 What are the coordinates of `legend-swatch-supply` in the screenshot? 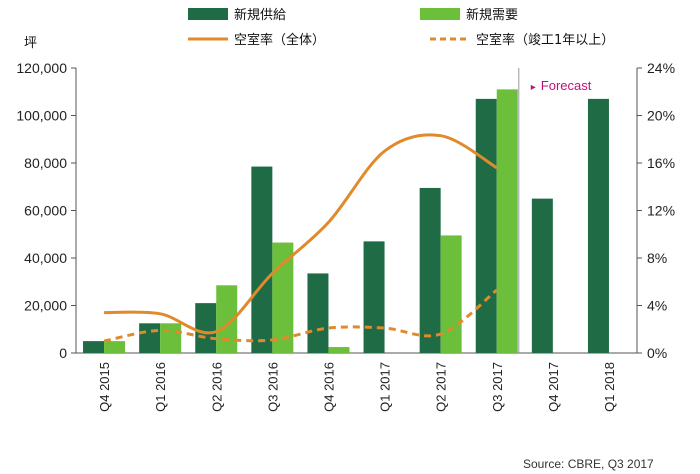 It's located at (208, 14).